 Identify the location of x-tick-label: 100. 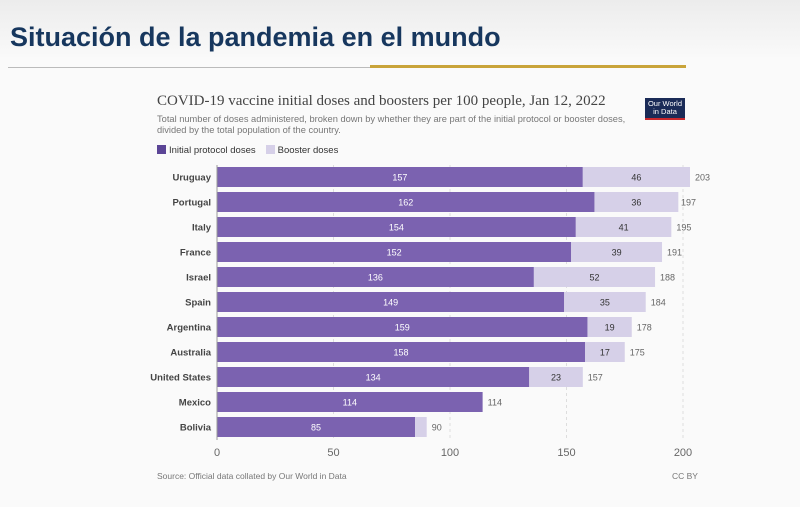
(450, 453).